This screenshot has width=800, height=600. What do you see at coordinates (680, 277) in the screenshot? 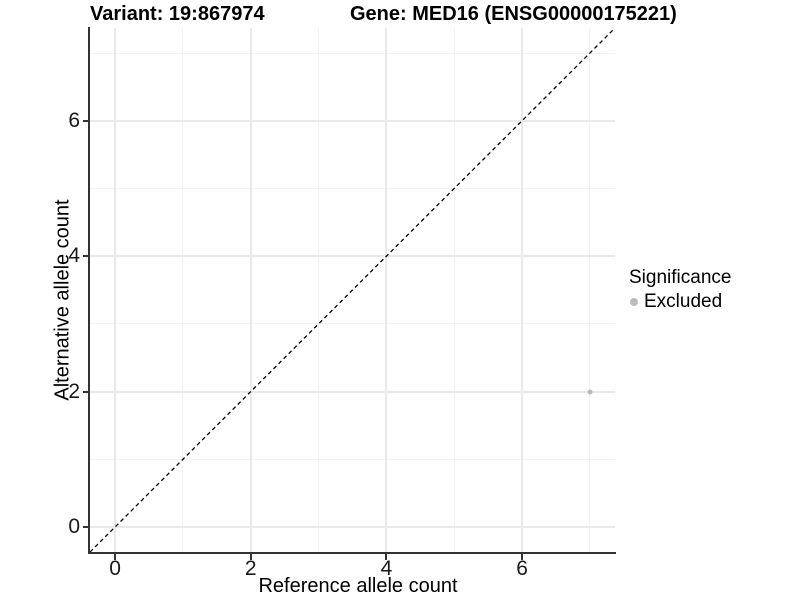
I see `legend-title: Significance` at bounding box center [680, 277].